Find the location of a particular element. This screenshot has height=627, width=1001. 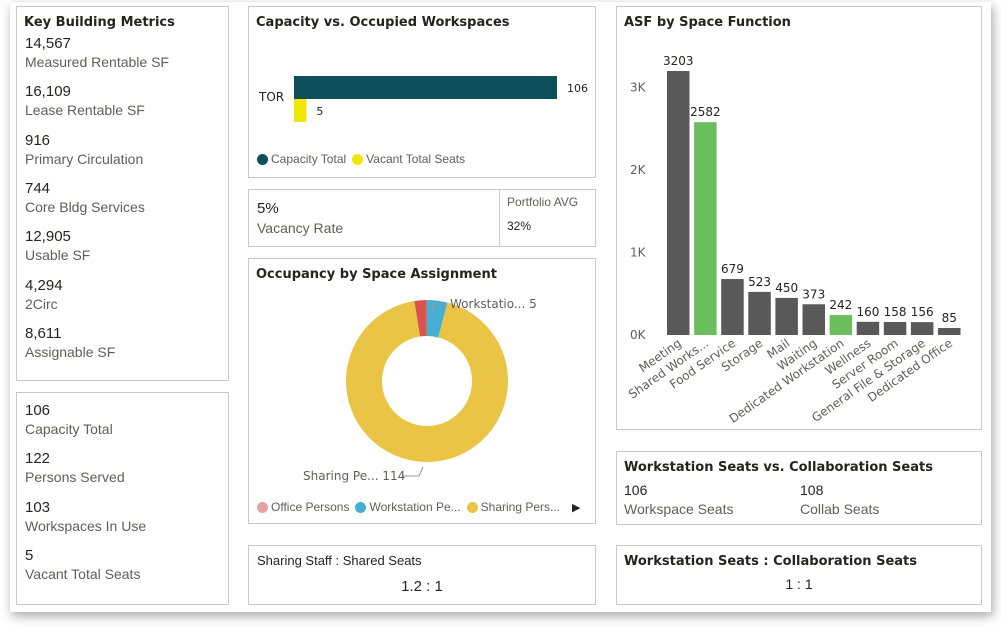

capacity-chart-title: Capacity vs. Occupied Workspaces is located at coordinates (383, 22).